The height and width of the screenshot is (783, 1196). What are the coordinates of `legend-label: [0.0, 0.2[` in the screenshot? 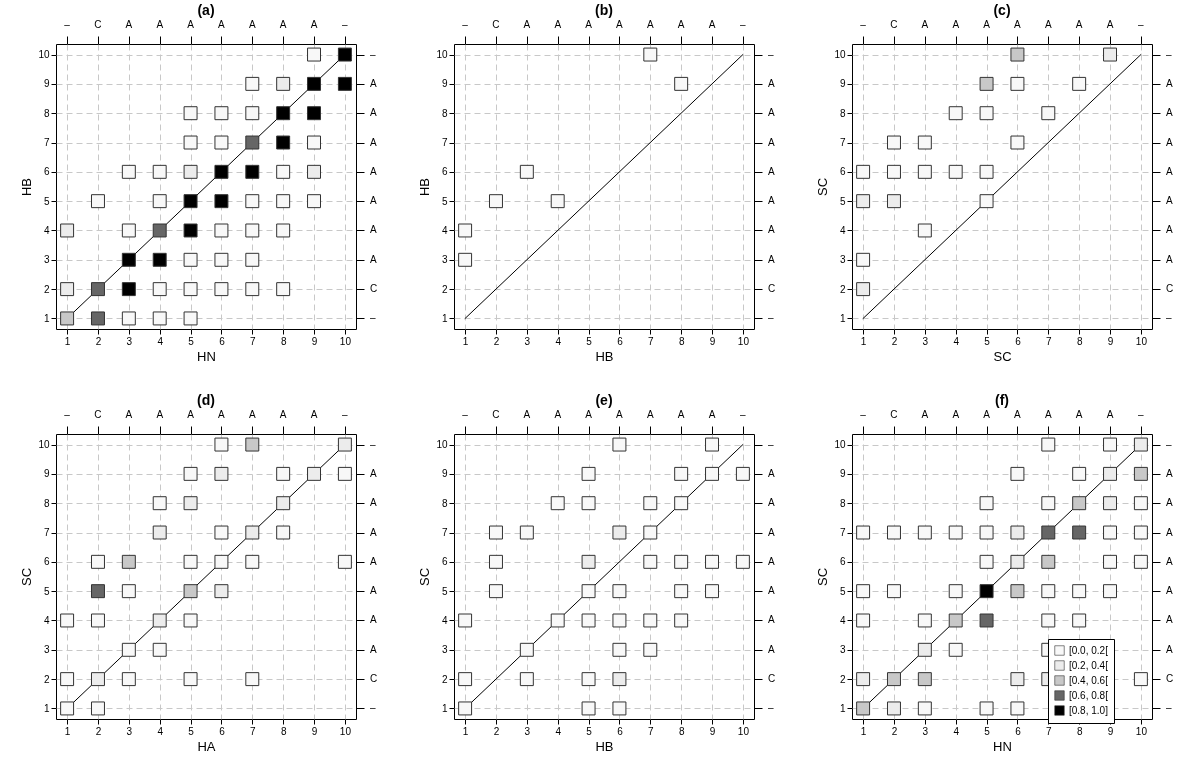 It's located at (1089, 650).